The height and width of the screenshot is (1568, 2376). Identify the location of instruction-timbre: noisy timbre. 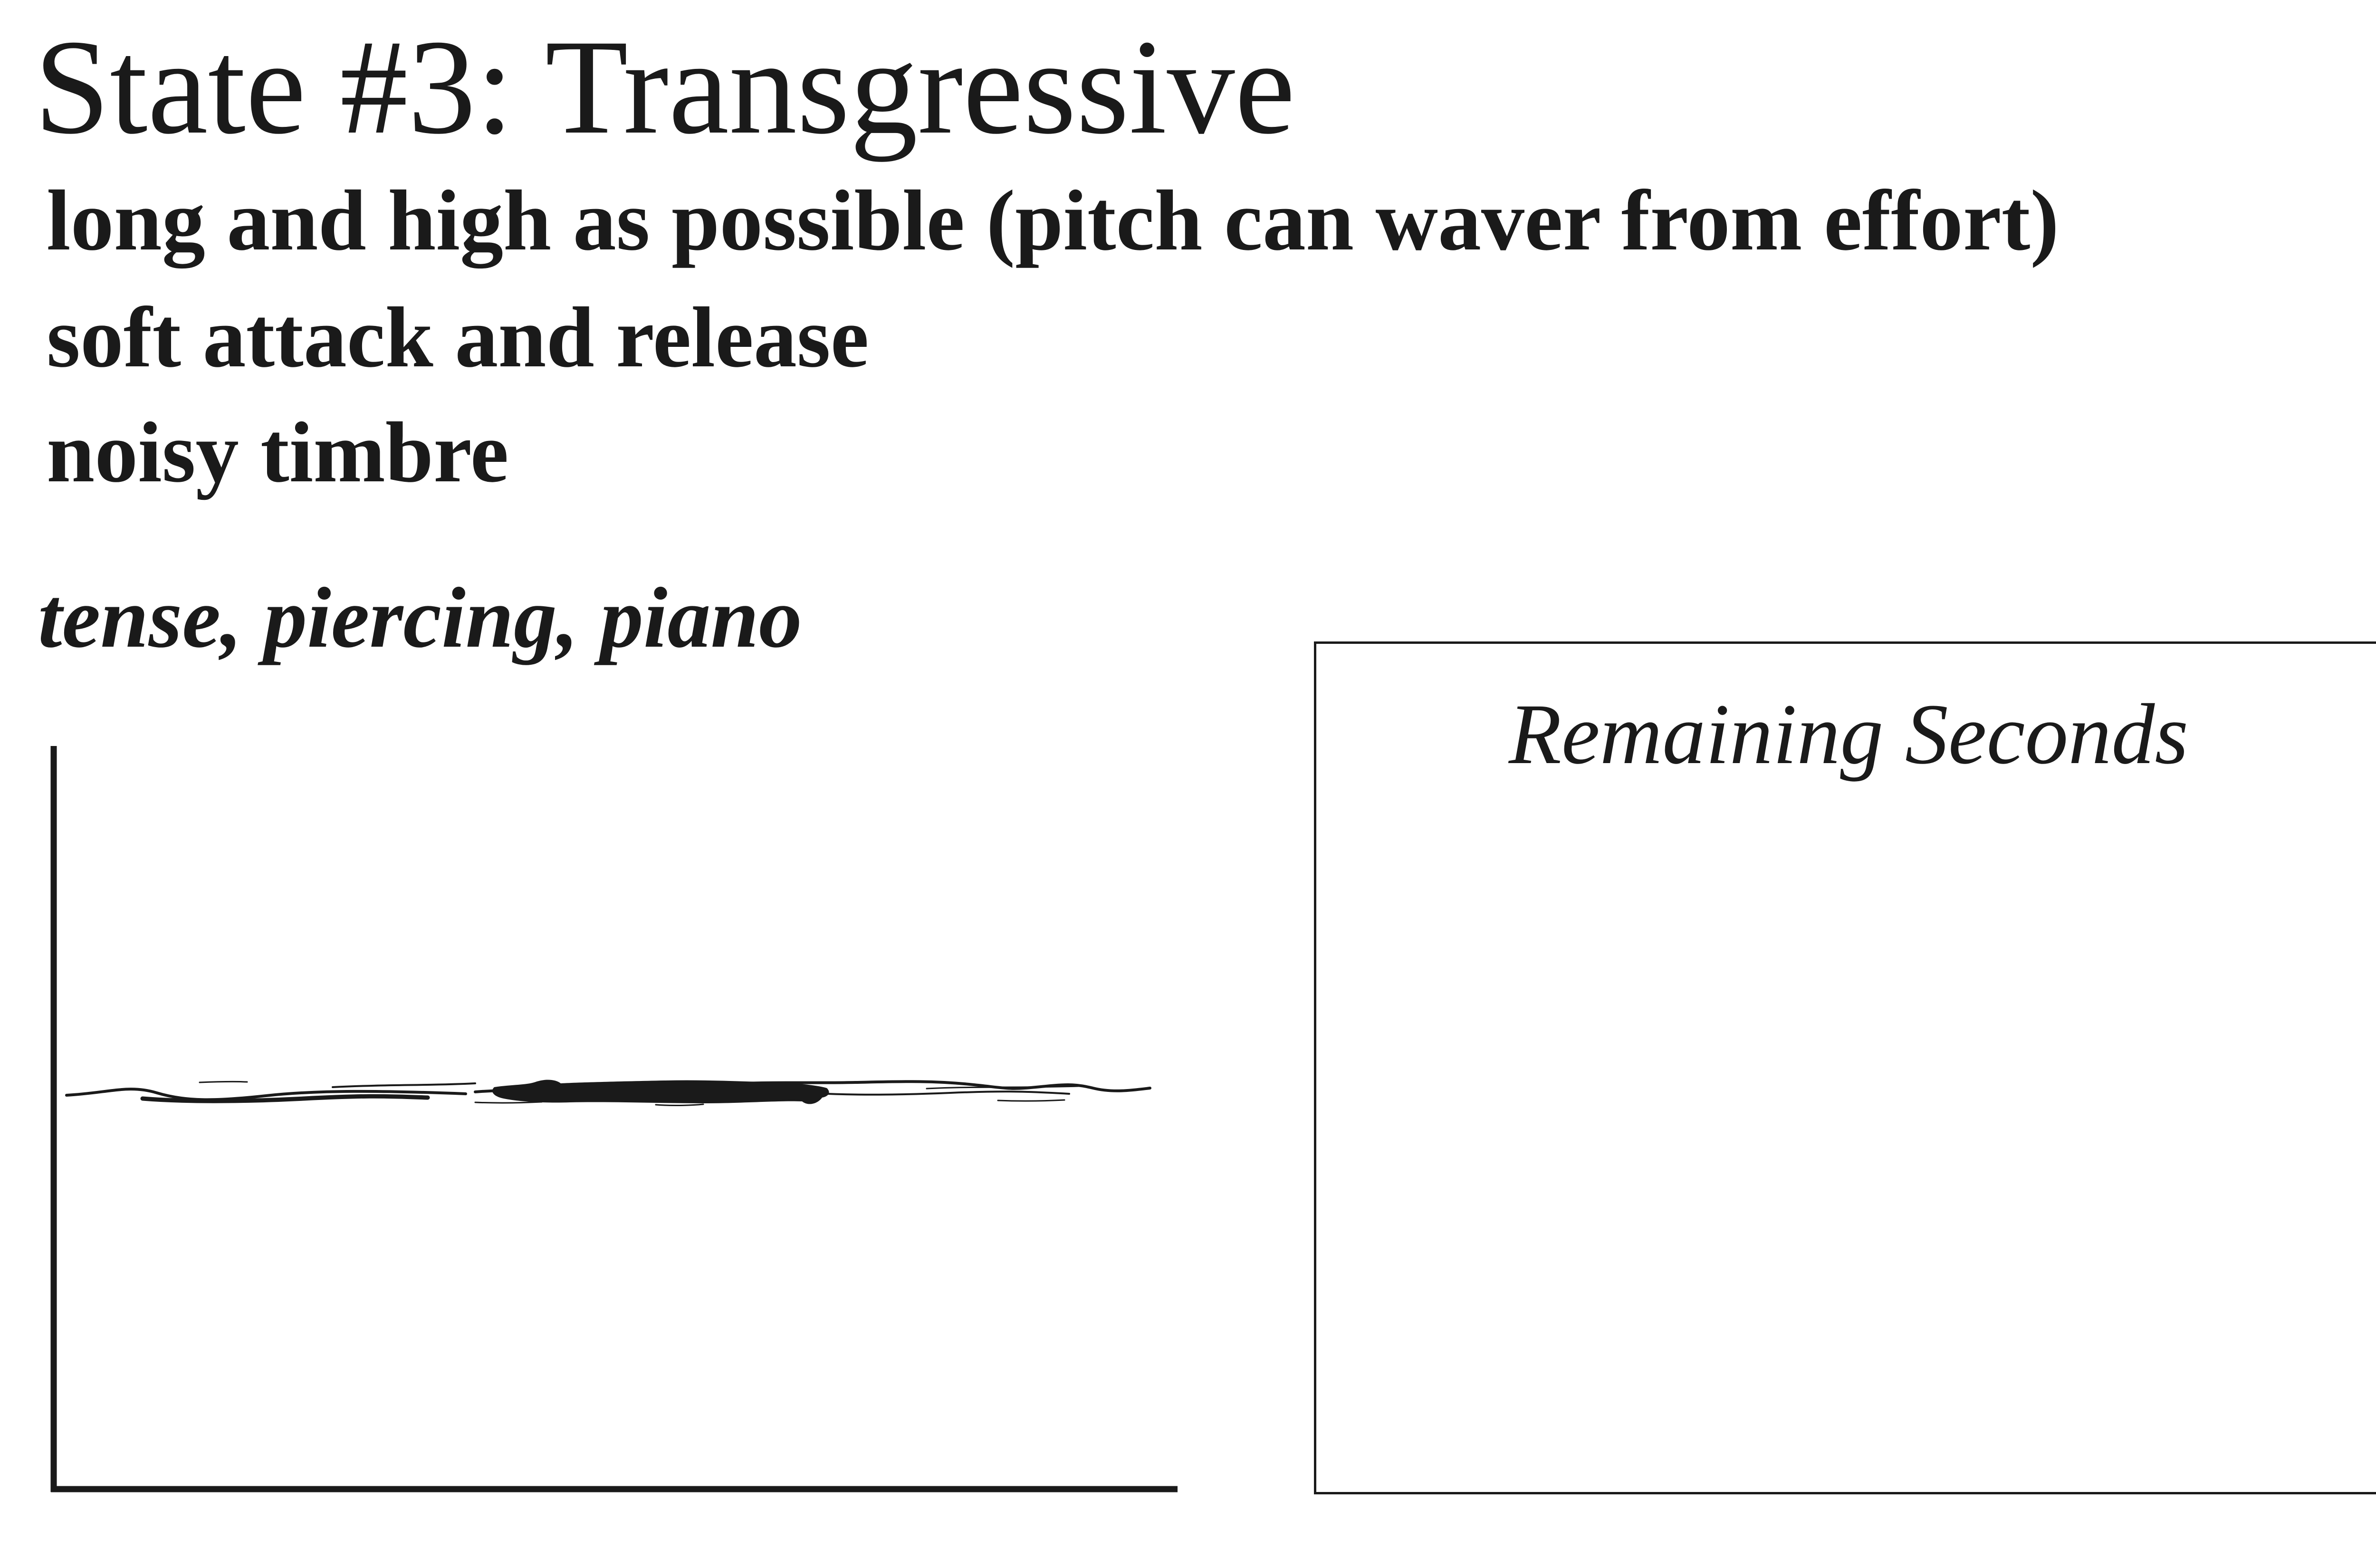
(278, 453).